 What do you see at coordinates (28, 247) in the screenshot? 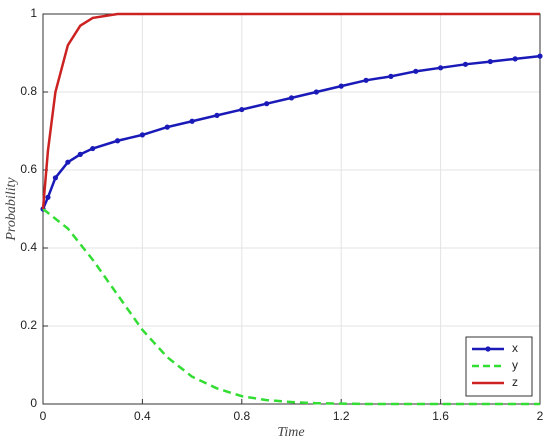
I see `y-tick-label: 0.4` at bounding box center [28, 247].